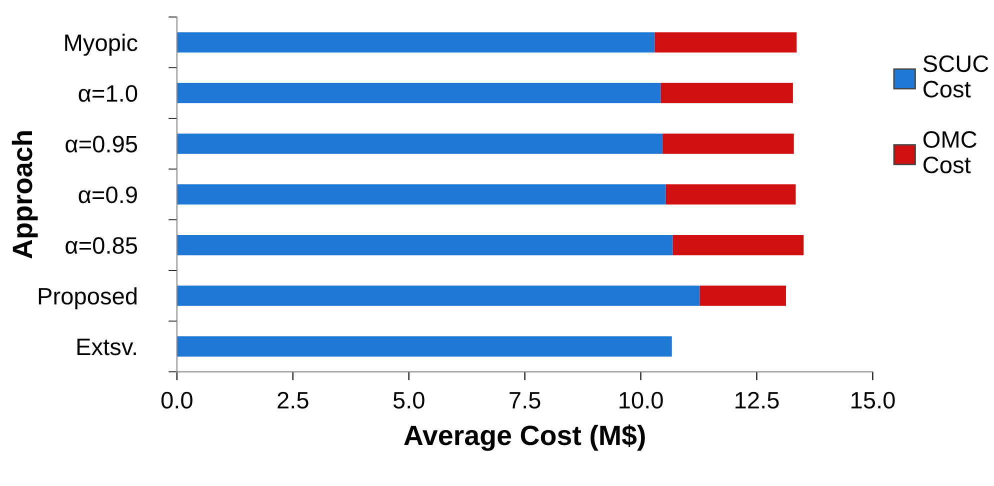 Image resolution: width=994 pixels, height=486 pixels. I want to click on x-tick-label: 15.0, so click(873, 400).